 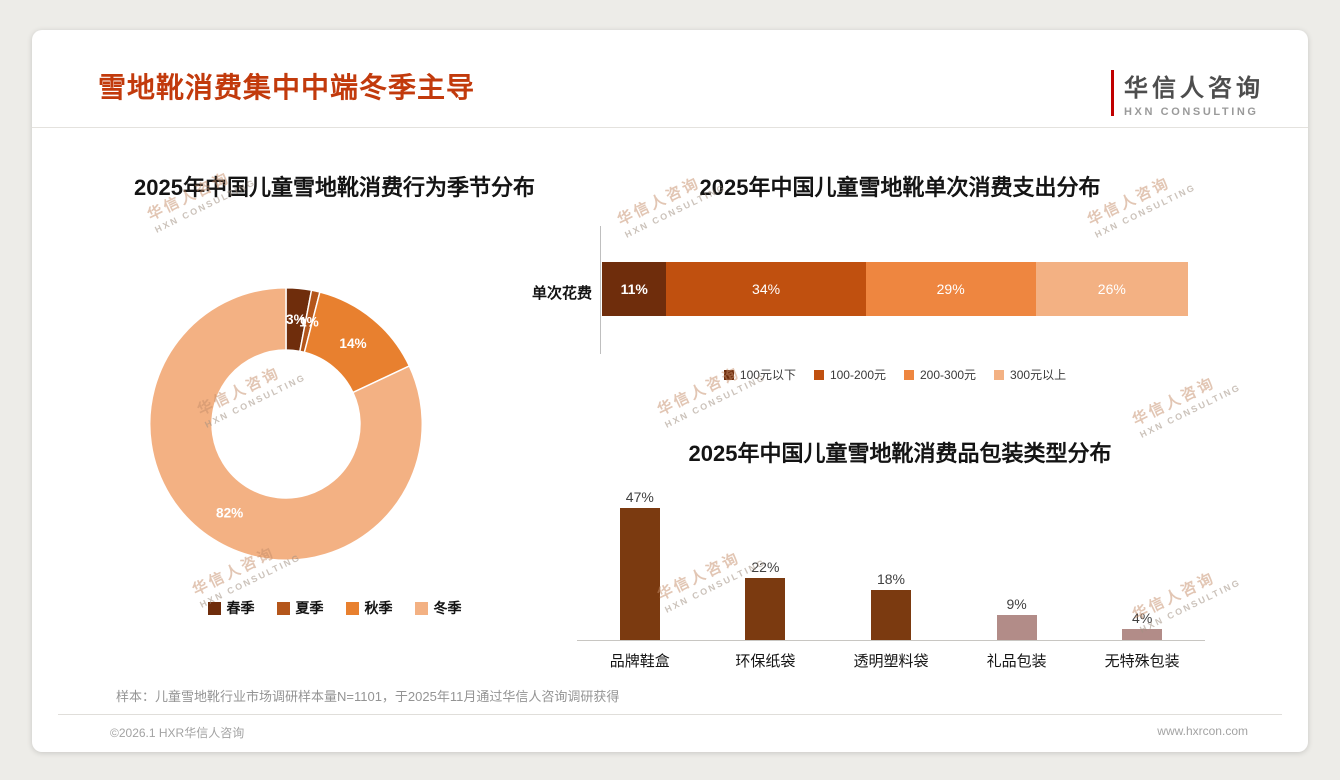 What do you see at coordinates (900, 453) in the screenshot?
I see `packaging-chart-title: 2025年中国儿童雪地靴消费品包装类型分布` at bounding box center [900, 453].